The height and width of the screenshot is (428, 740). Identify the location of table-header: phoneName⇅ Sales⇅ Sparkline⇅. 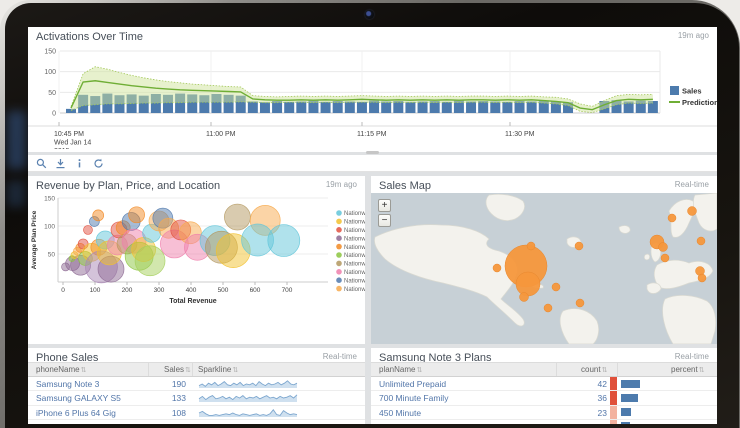
(196, 369).